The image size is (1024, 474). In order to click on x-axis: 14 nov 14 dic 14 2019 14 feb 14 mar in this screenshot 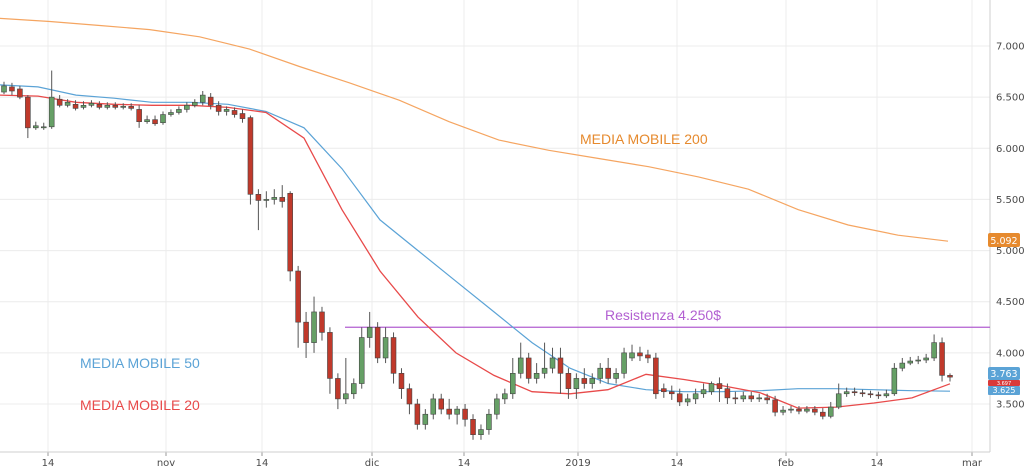, I will do `click(495, 460)`.